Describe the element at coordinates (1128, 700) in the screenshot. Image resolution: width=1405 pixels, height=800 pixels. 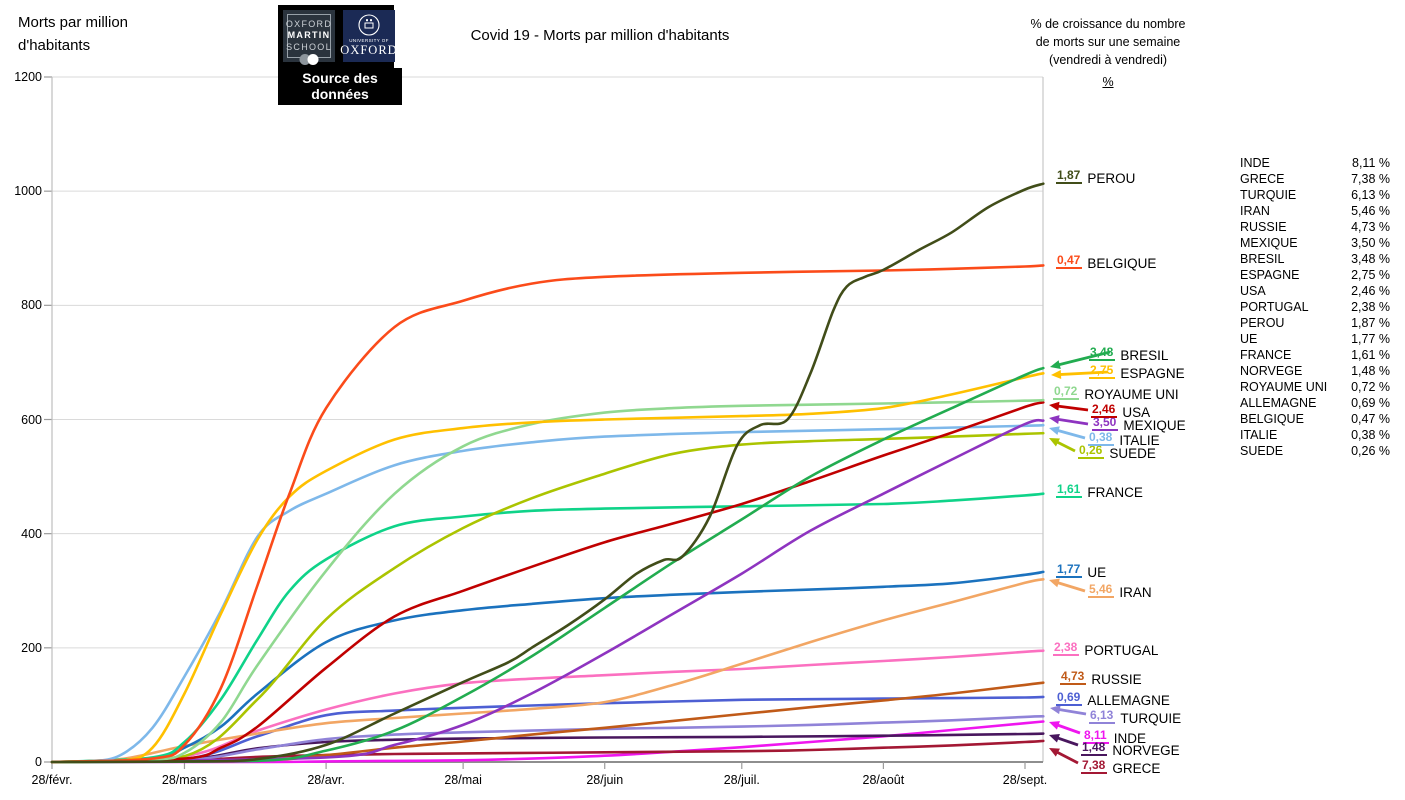
I see `country-name: ALLEMAGNE` at that location.